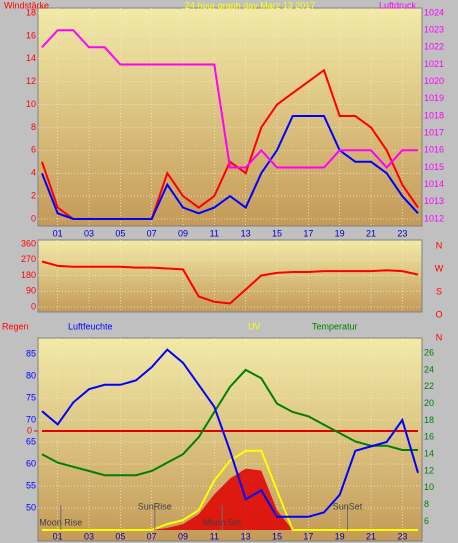 Image resolution: width=458 pixels, height=543 pixels. Describe the element at coordinates (426, 504) in the screenshot. I see `y2-tick-label: 8` at that location.